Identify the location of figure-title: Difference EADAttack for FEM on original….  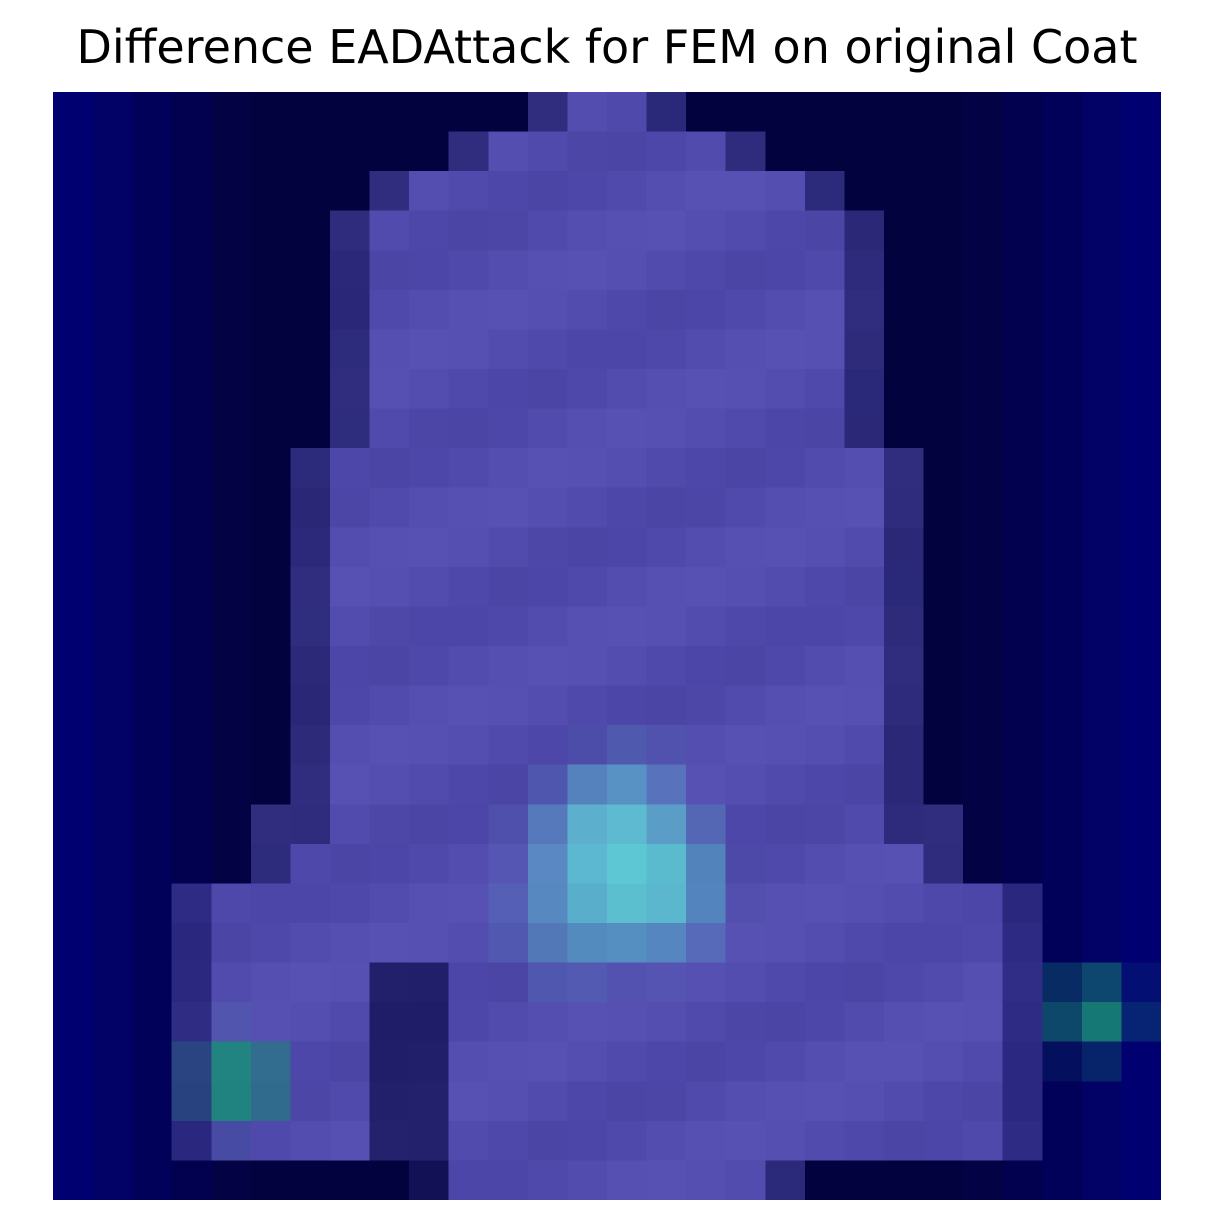
(607, 47).